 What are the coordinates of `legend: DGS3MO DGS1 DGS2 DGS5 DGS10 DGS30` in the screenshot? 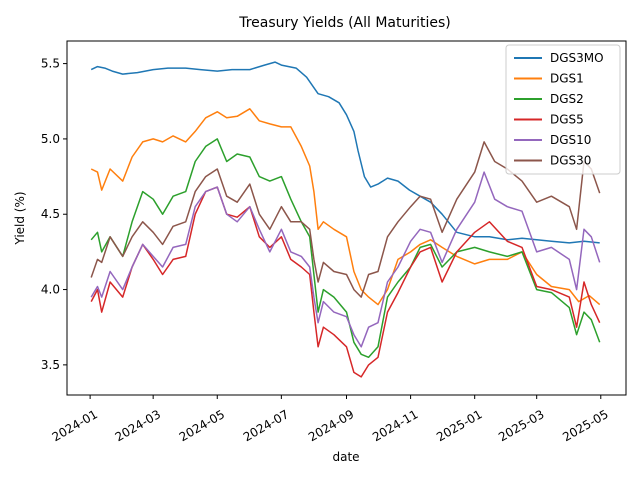 It's located at (563, 109).